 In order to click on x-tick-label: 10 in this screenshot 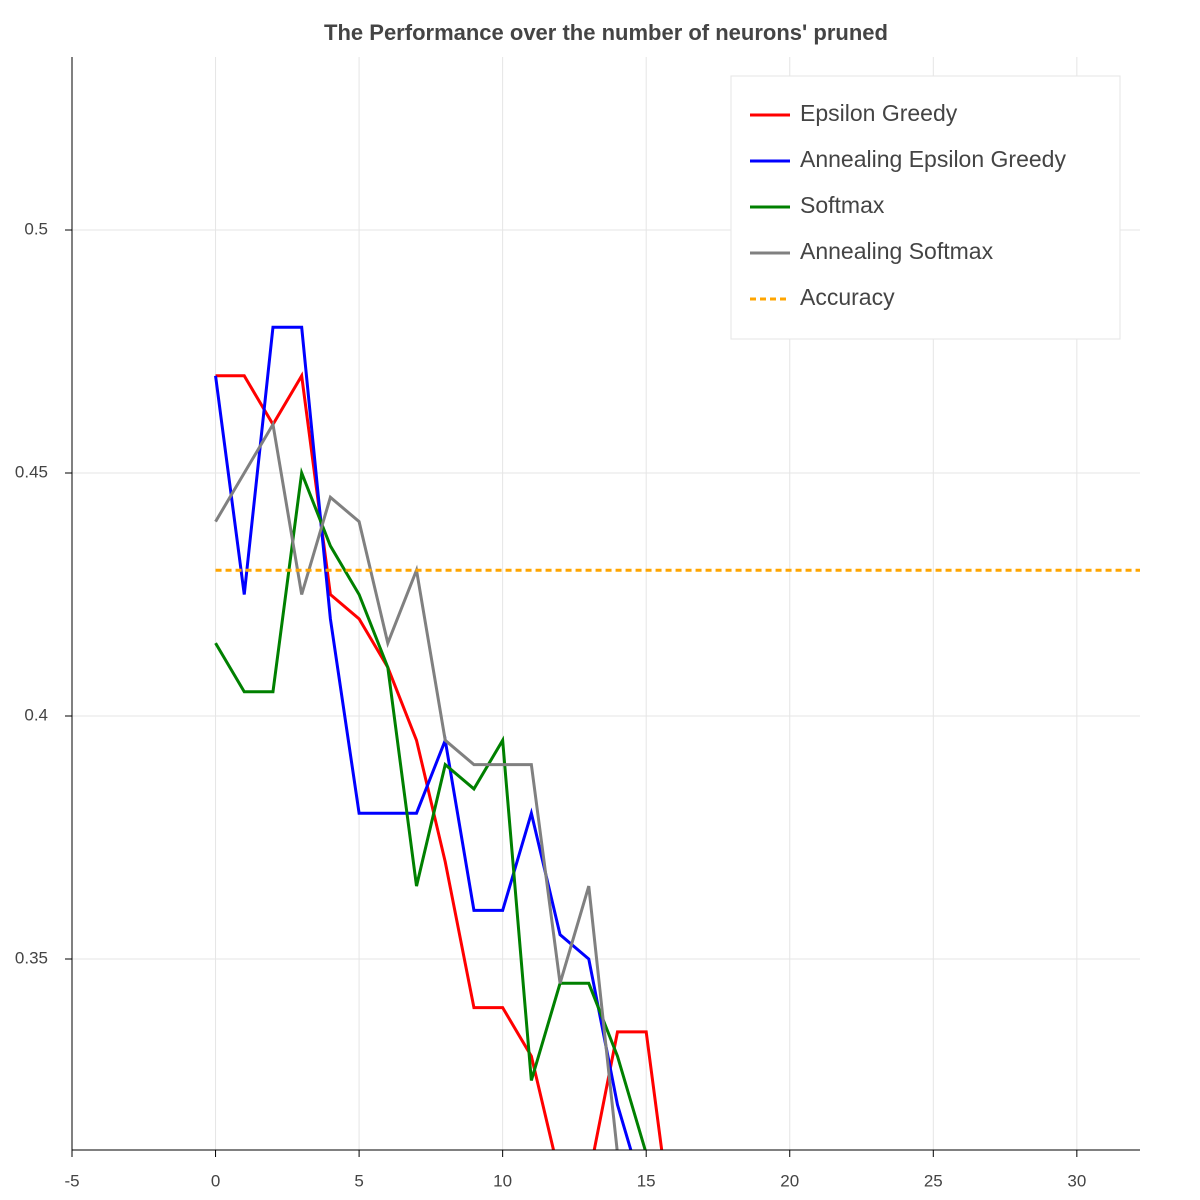, I will do `click(502, 1180)`.